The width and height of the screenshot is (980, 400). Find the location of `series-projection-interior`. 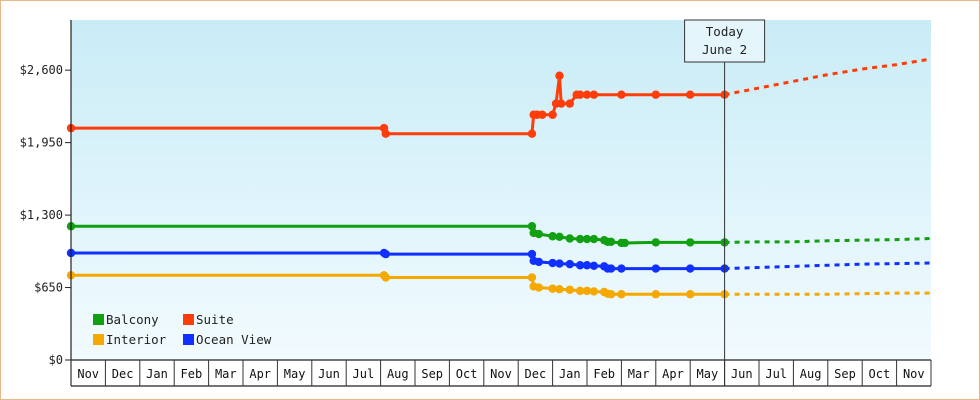

series-projection-interior is located at coordinates (827, 293).